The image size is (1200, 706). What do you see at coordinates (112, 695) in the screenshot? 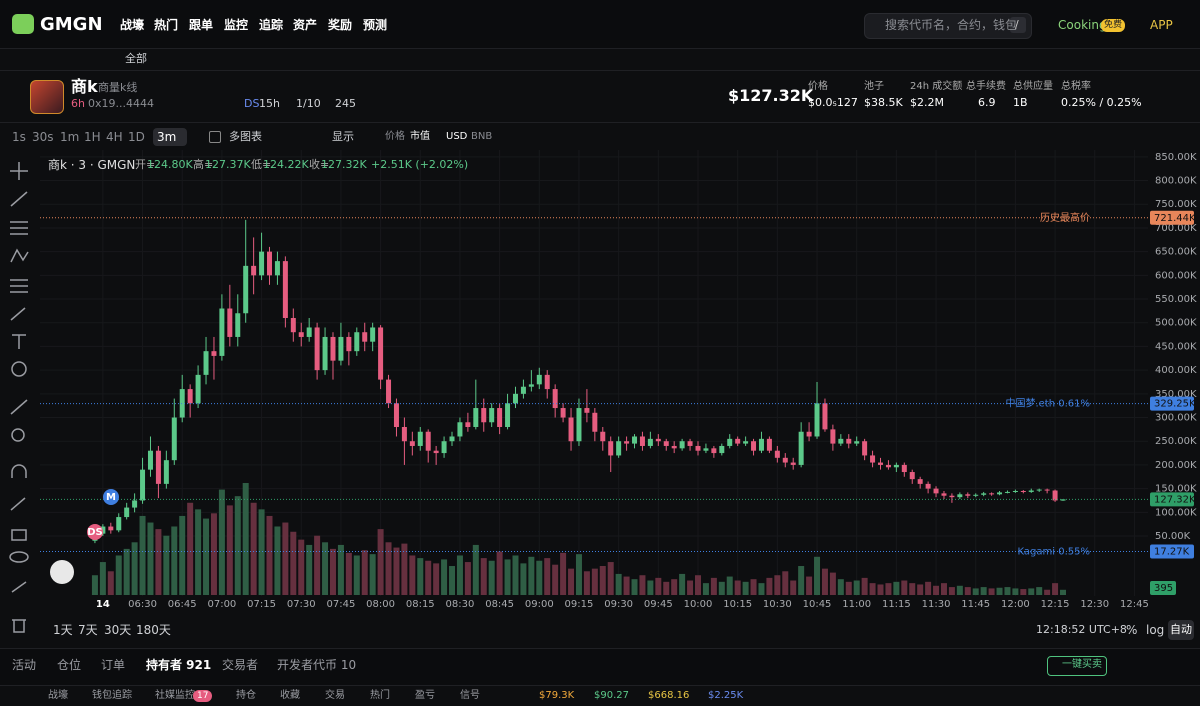
I see `footer-item: 钱包追踪` at bounding box center [112, 695].